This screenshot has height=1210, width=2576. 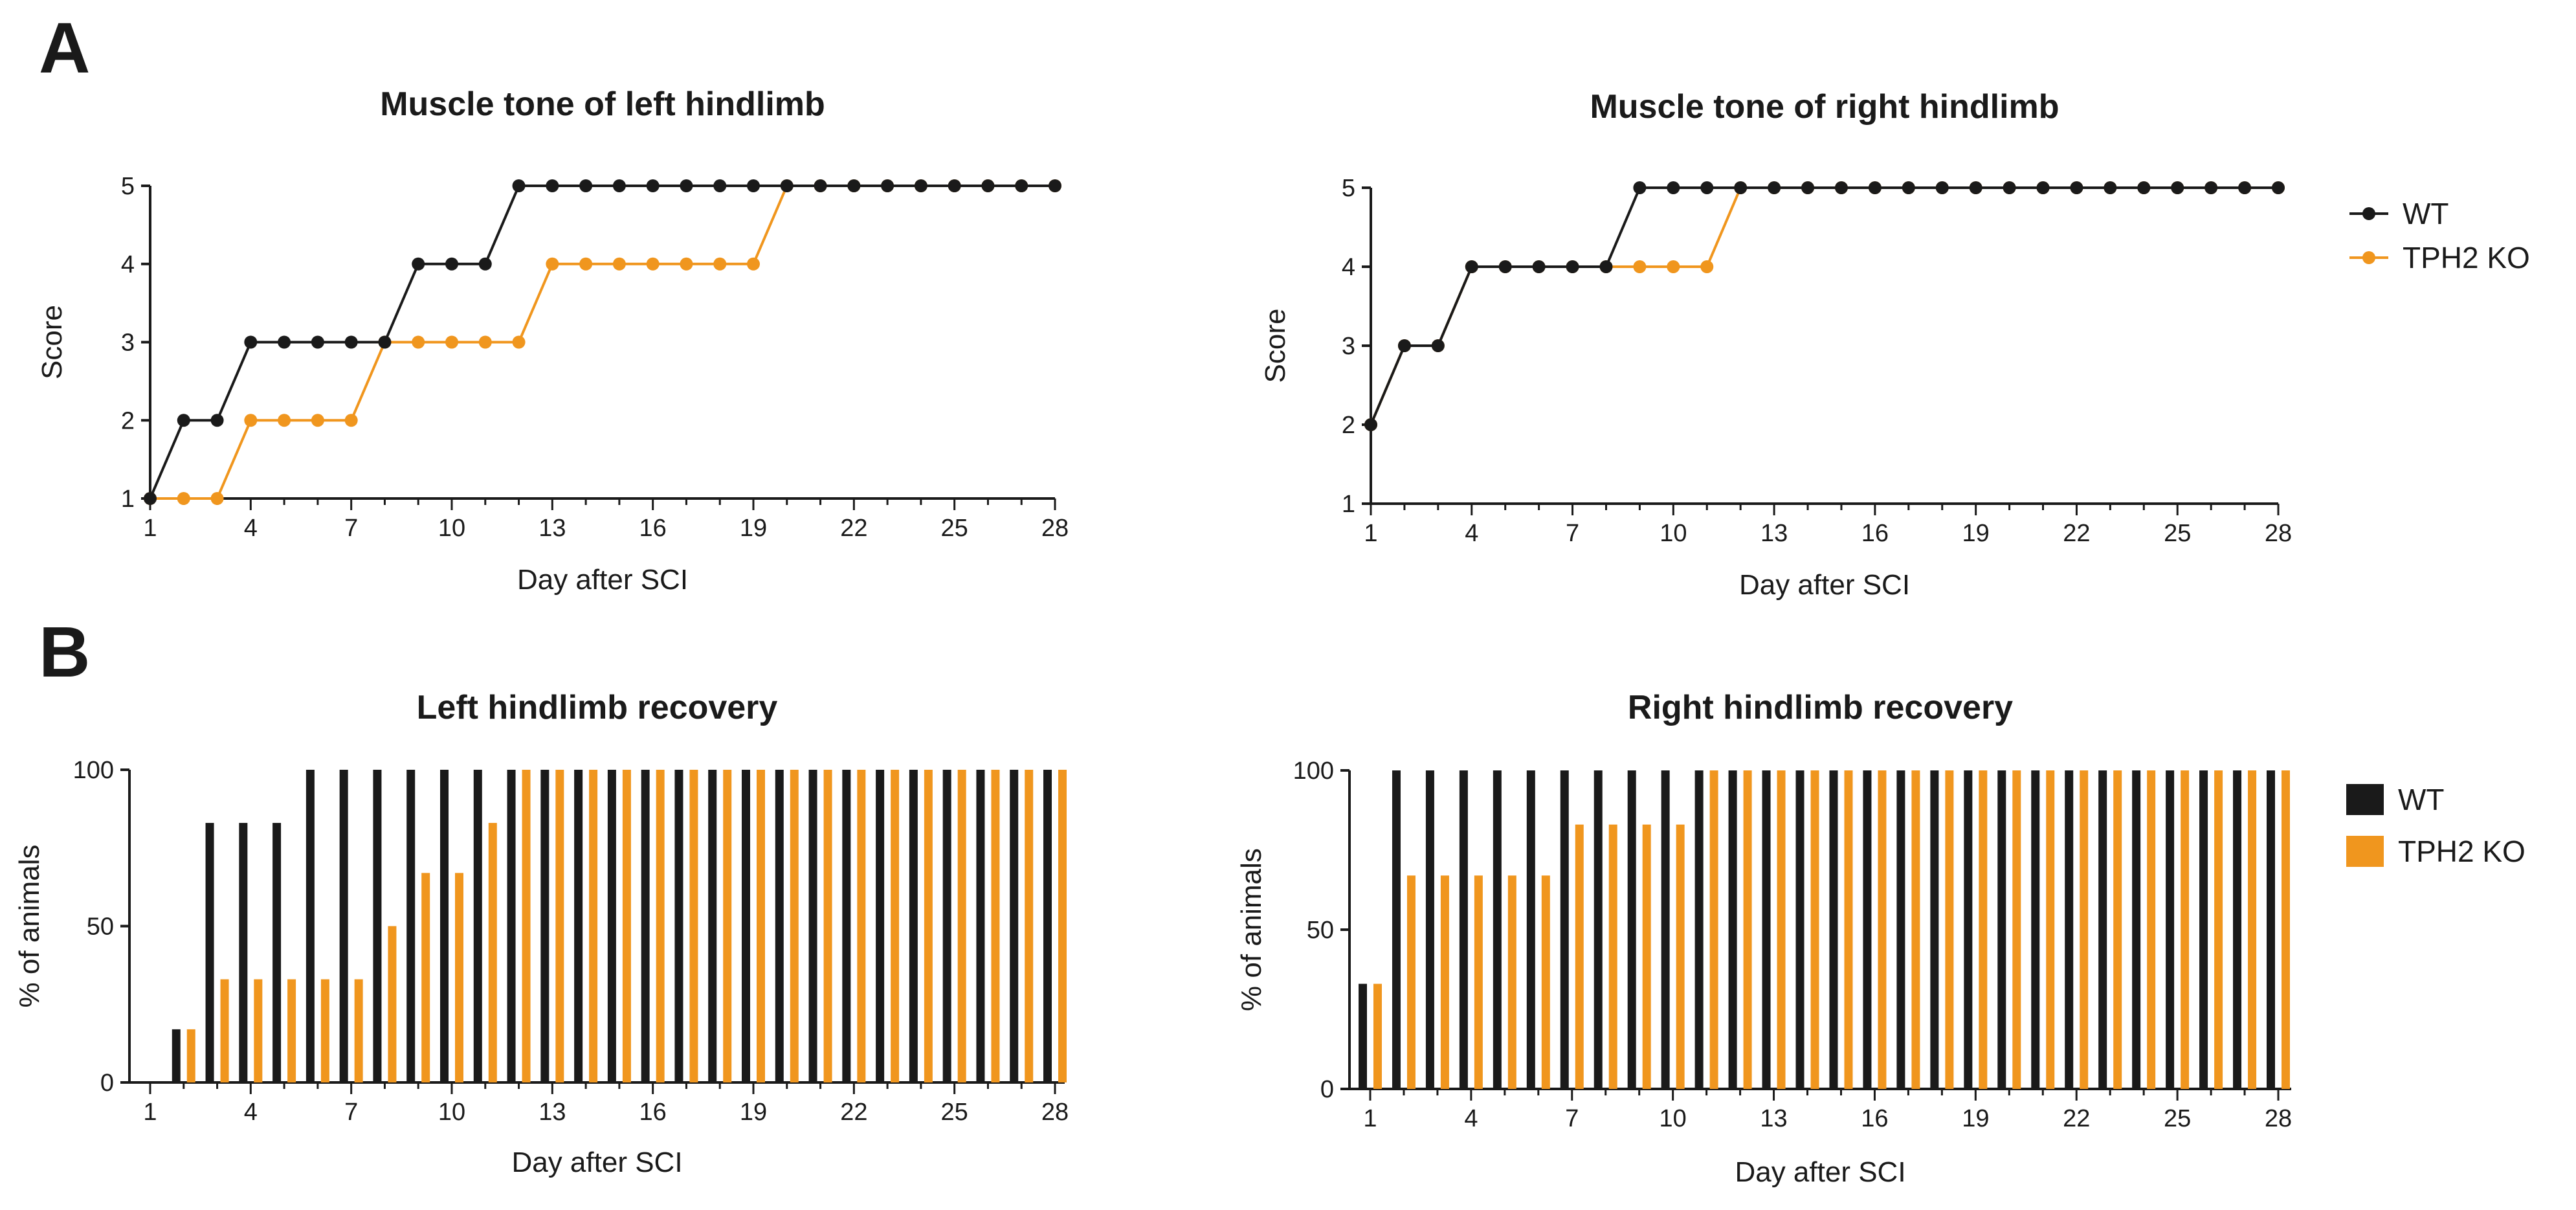 I want to click on y-axis-label: % of animals, so click(x=1251, y=929).